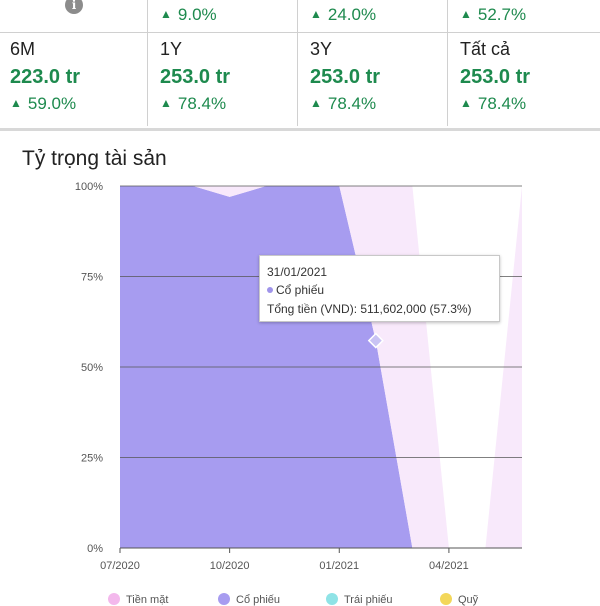  I want to click on stat-period: 3Y, so click(321, 49).